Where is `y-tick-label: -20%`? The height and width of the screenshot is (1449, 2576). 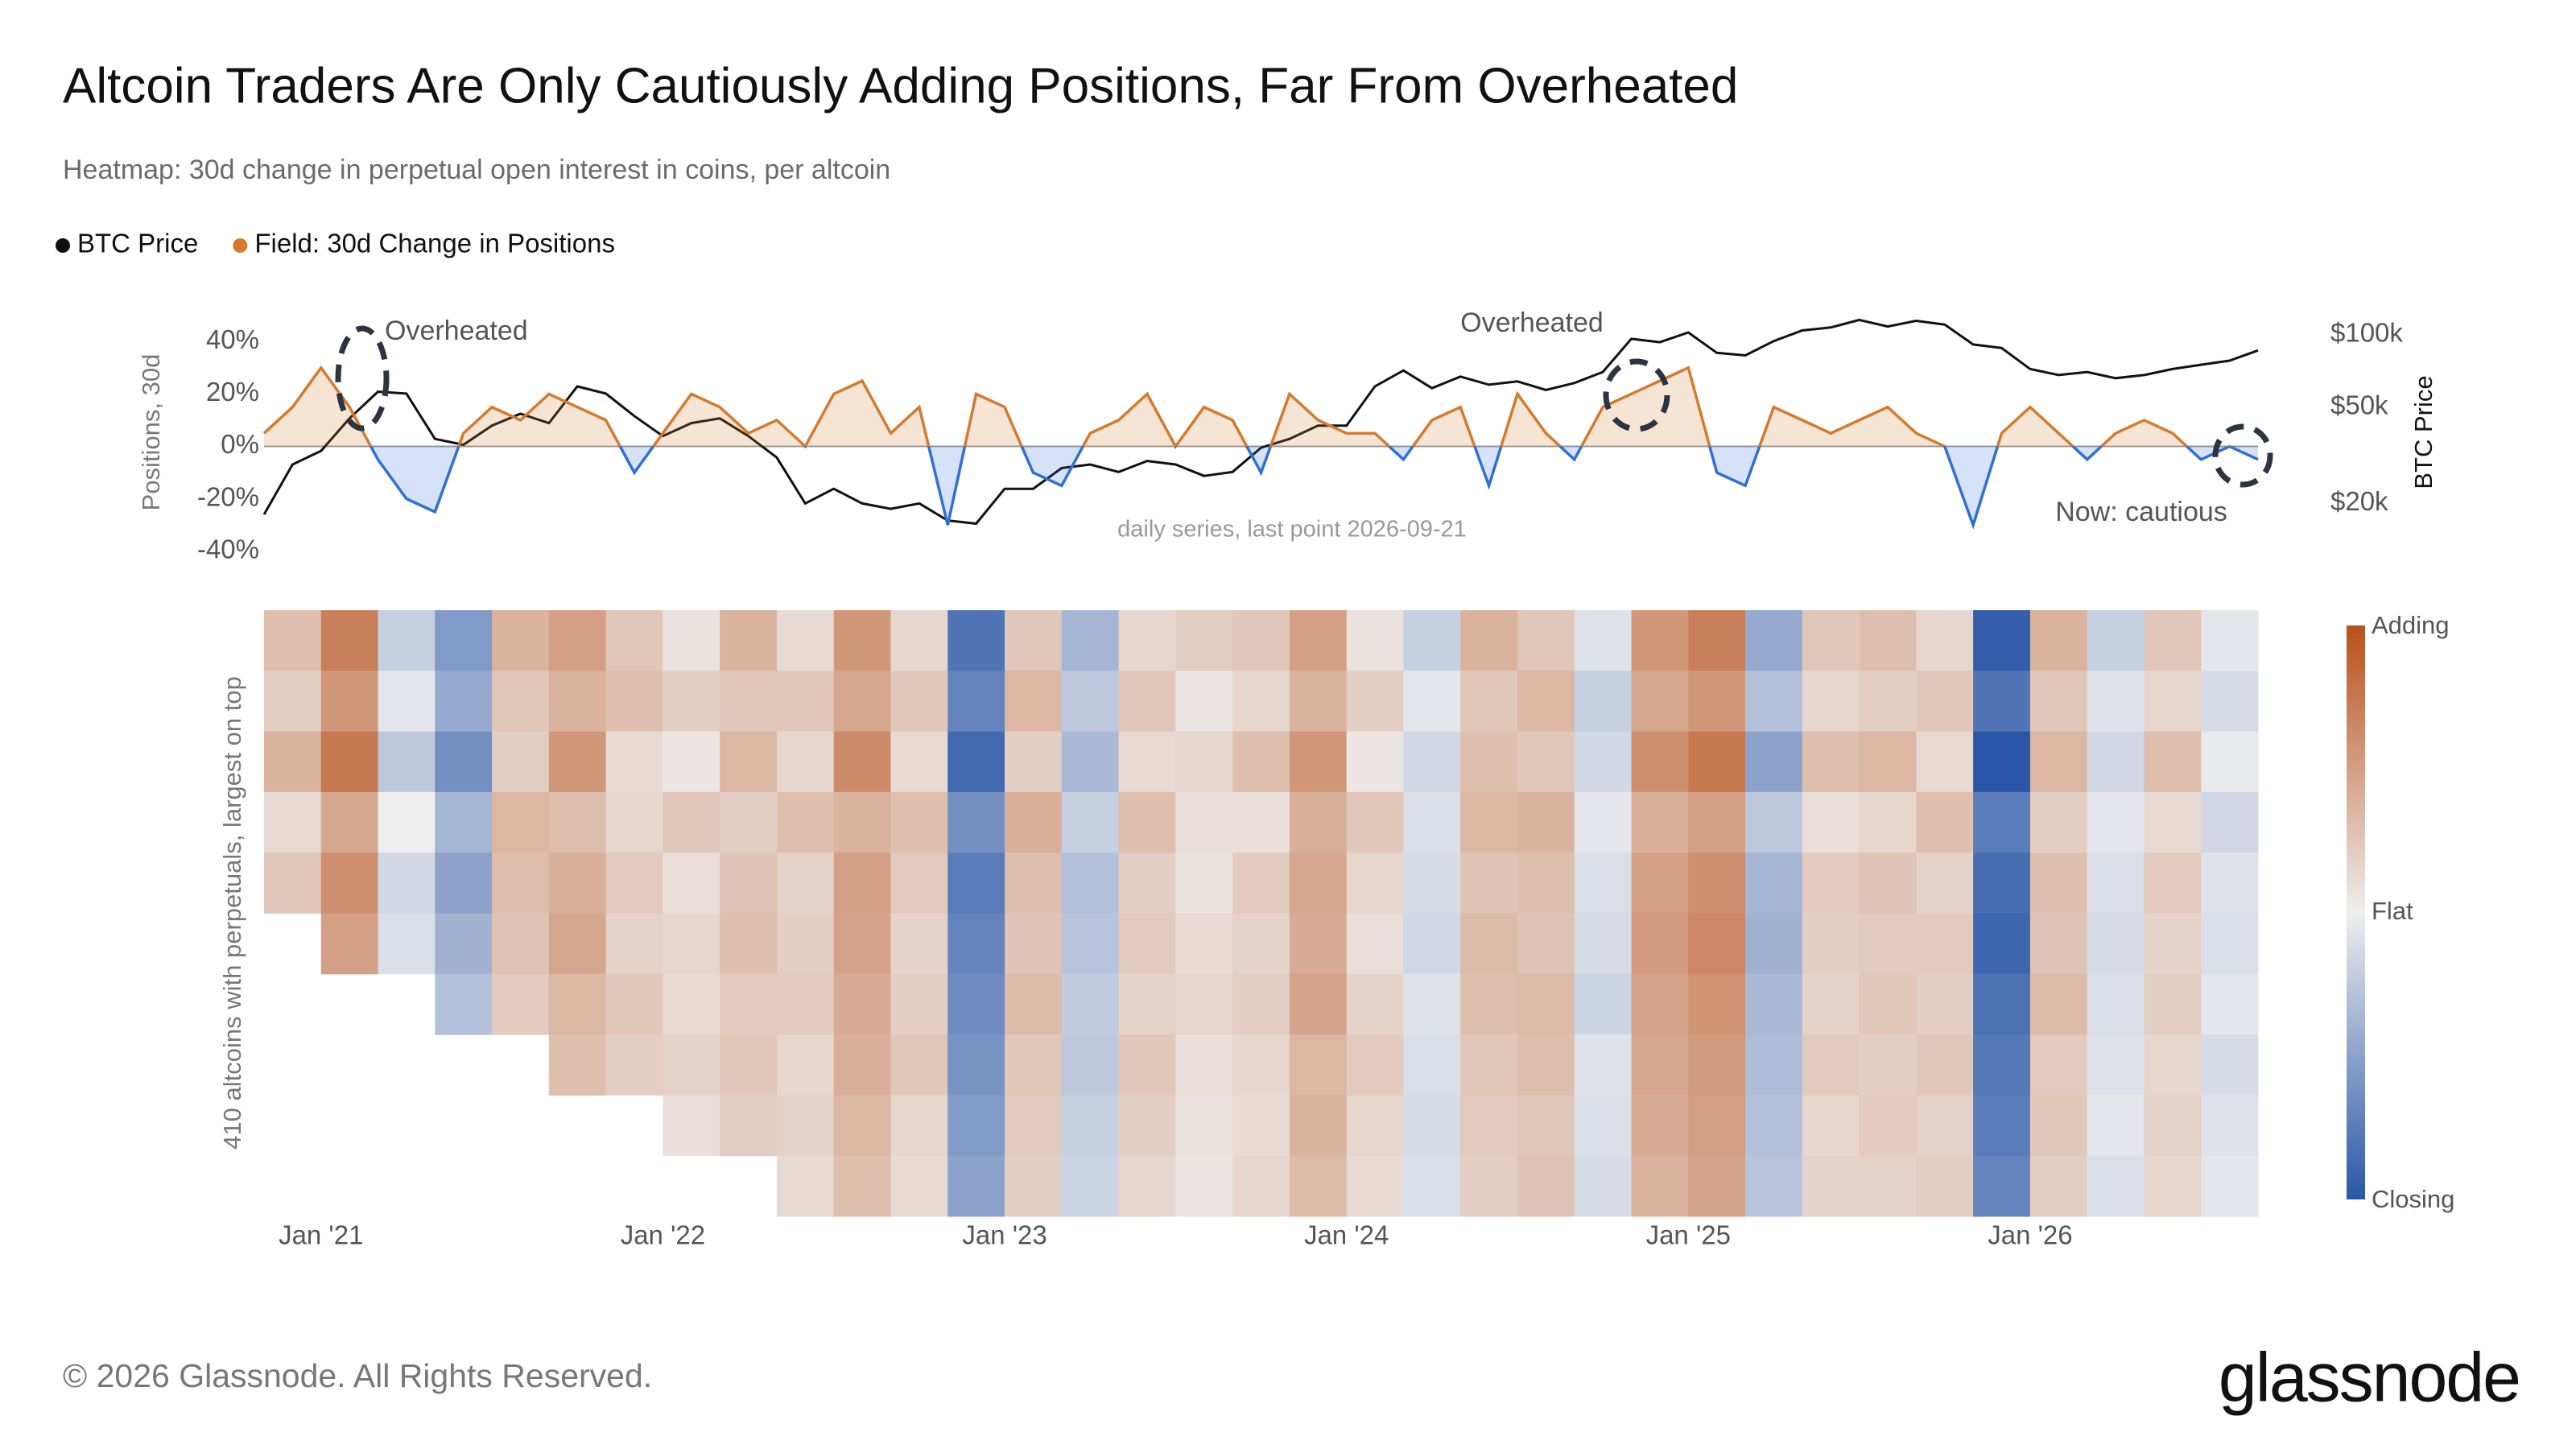
y-tick-label: -20% is located at coordinates (228, 496).